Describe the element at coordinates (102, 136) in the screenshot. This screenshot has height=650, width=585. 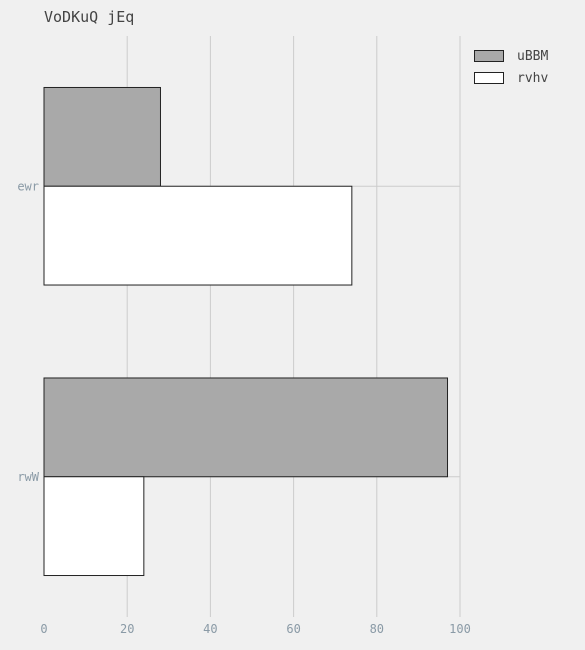
I see `bar-uBBM-ewr` at that location.